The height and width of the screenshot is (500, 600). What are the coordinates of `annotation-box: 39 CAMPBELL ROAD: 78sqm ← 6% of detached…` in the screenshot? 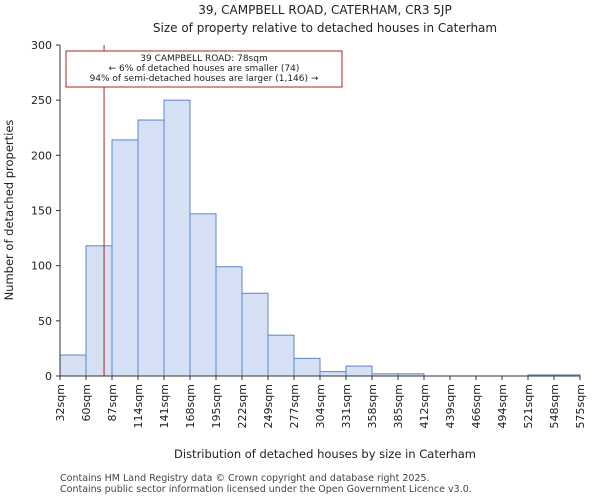 It's located at (204, 69).